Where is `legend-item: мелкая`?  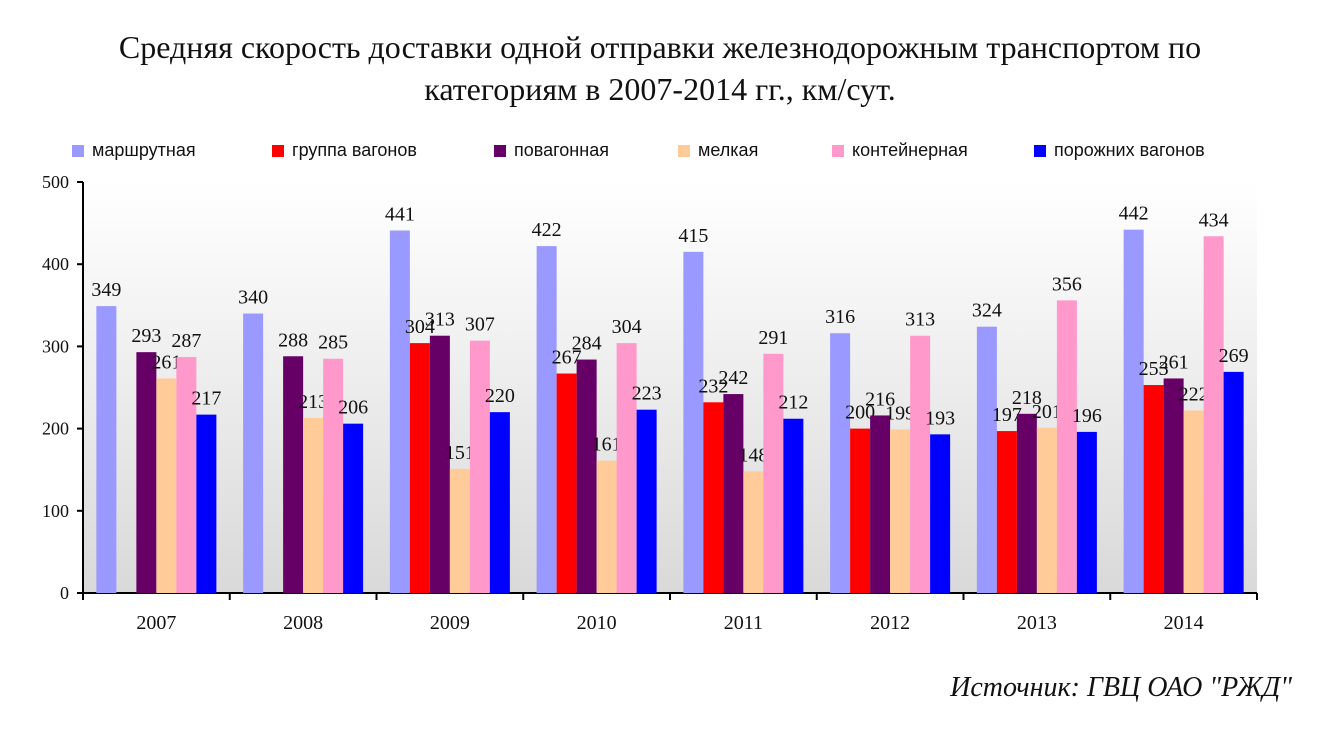 legend-item: мелкая is located at coordinates (718, 150).